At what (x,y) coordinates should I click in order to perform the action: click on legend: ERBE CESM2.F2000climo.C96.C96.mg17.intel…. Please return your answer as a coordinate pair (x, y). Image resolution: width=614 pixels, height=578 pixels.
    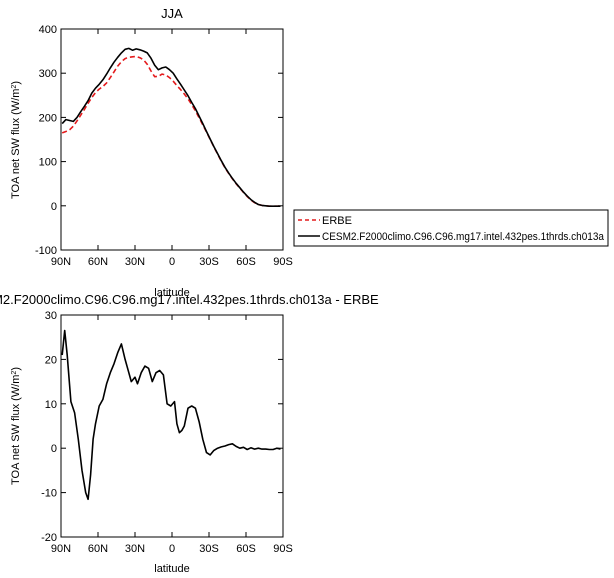
    Looking at the image, I should click on (451, 228).